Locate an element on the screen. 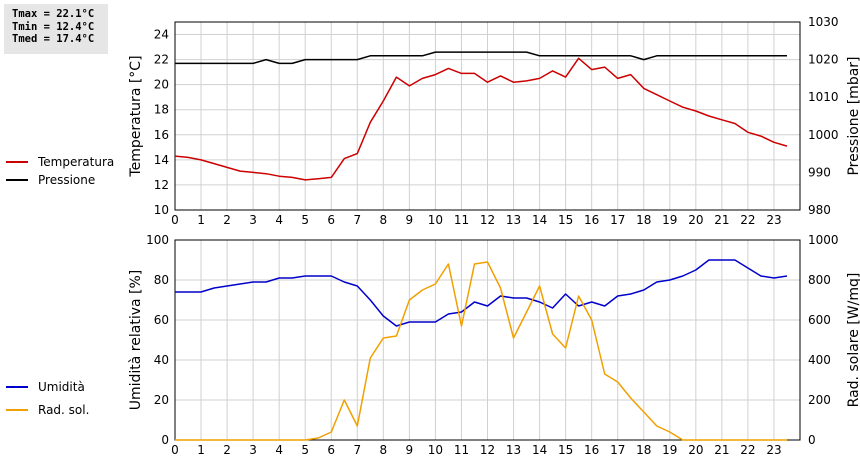 This screenshot has height=460, width=860. y-tick-label: 14 is located at coordinates (161, 160).